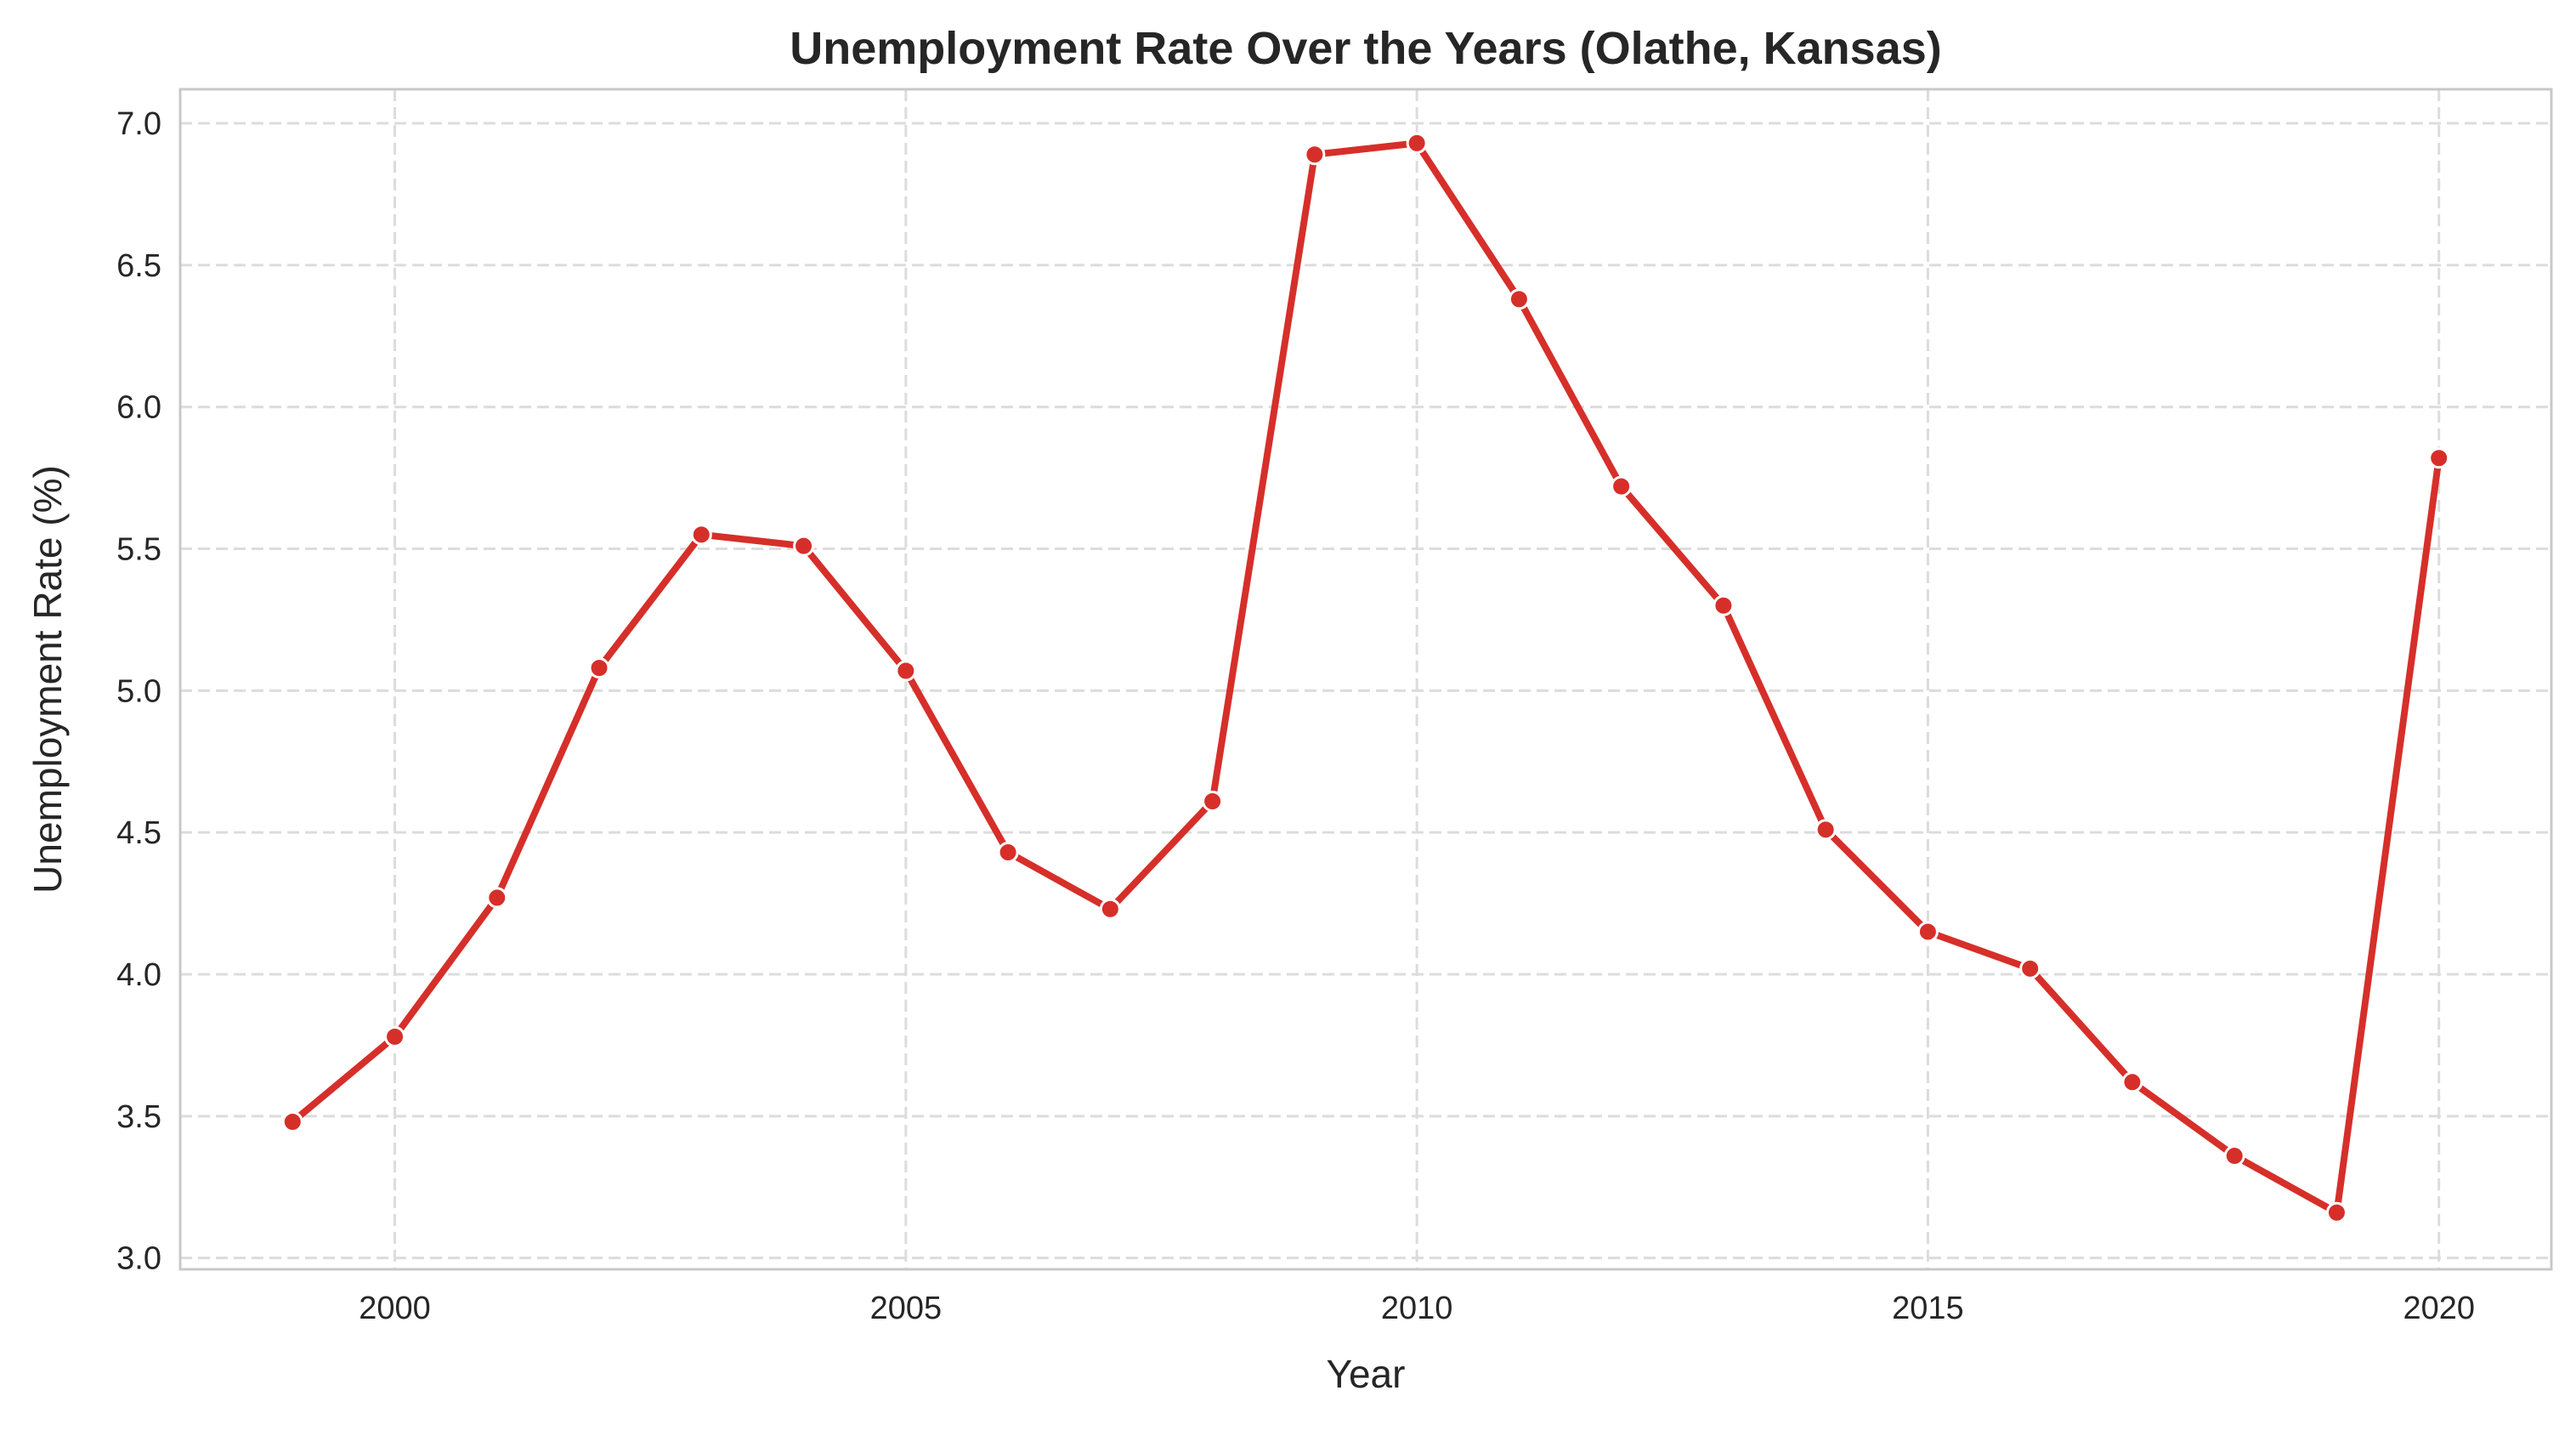  Describe the element at coordinates (138, 975) in the screenshot. I see `y-tick-label: 4.0` at that location.